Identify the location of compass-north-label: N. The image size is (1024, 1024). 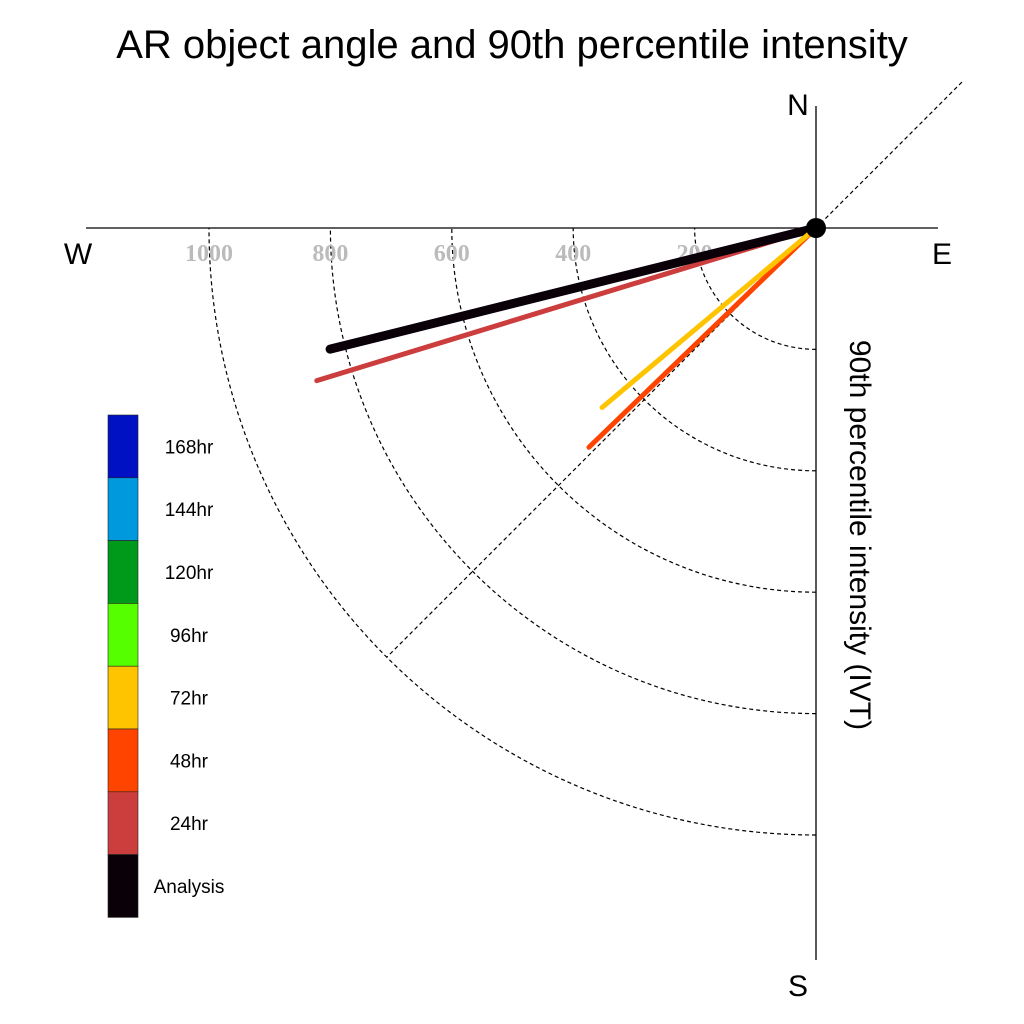
(798, 105).